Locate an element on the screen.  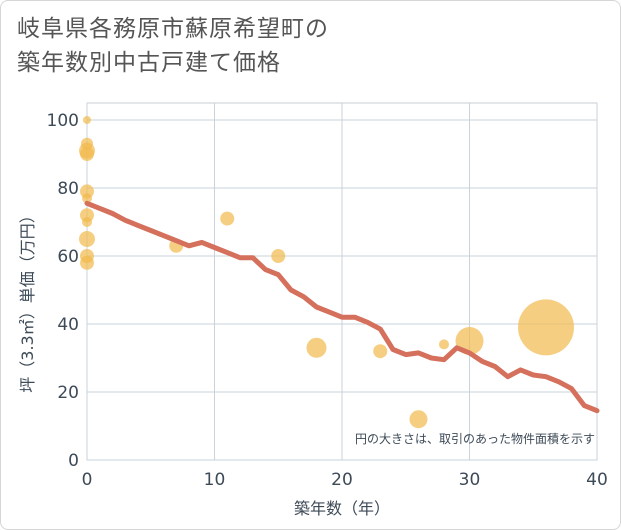
y-tick-label: 0 is located at coordinates (73, 461).